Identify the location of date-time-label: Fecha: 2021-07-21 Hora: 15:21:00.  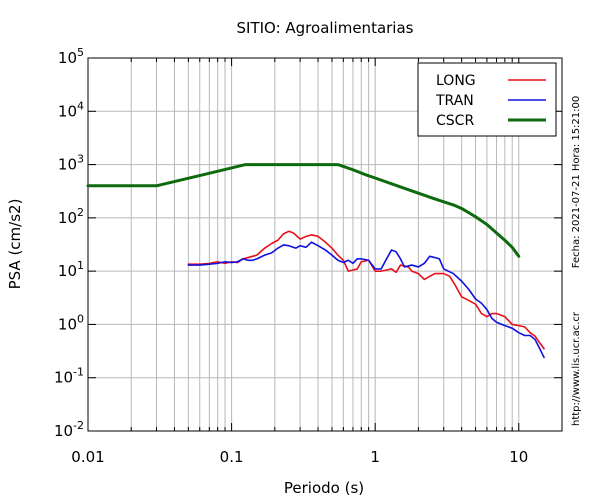
(576, 182).